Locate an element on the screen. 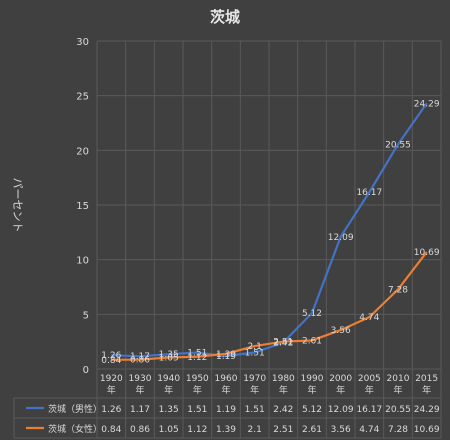 This screenshot has width=450, height=440. data-label: 1.26 is located at coordinates (111, 356).